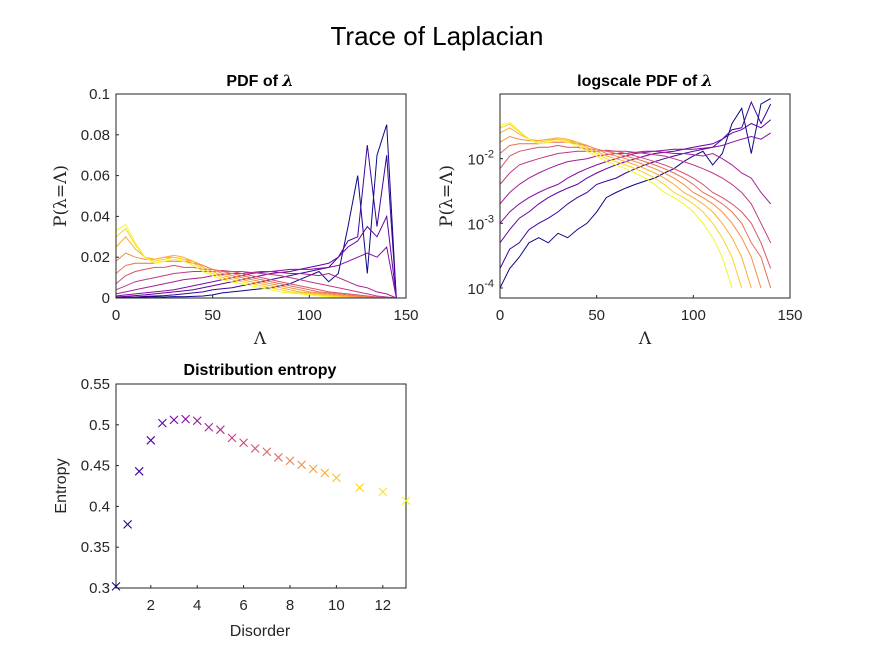 This screenshot has height=656, width=875. I want to click on entropy-xtick-label: 12, so click(382, 605).